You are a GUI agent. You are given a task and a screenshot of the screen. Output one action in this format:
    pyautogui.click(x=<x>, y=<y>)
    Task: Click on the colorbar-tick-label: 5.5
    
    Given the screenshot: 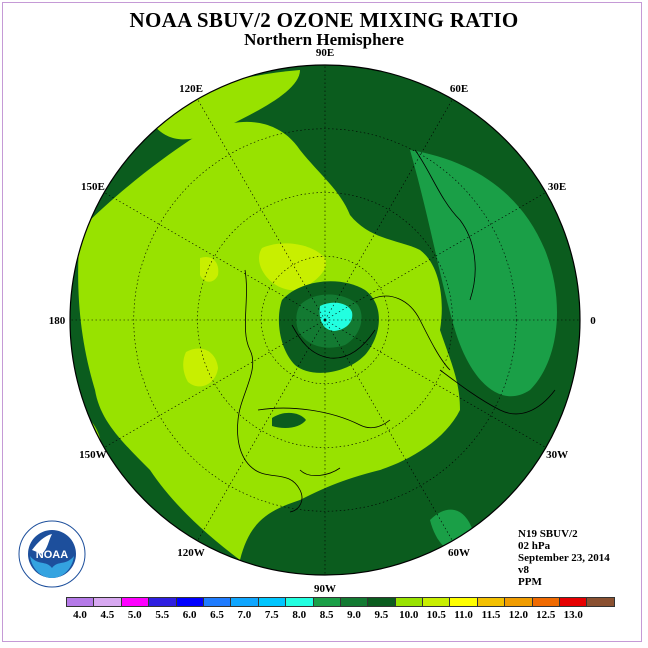 What is the action you would take?
    pyautogui.click(x=162, y=615)
    